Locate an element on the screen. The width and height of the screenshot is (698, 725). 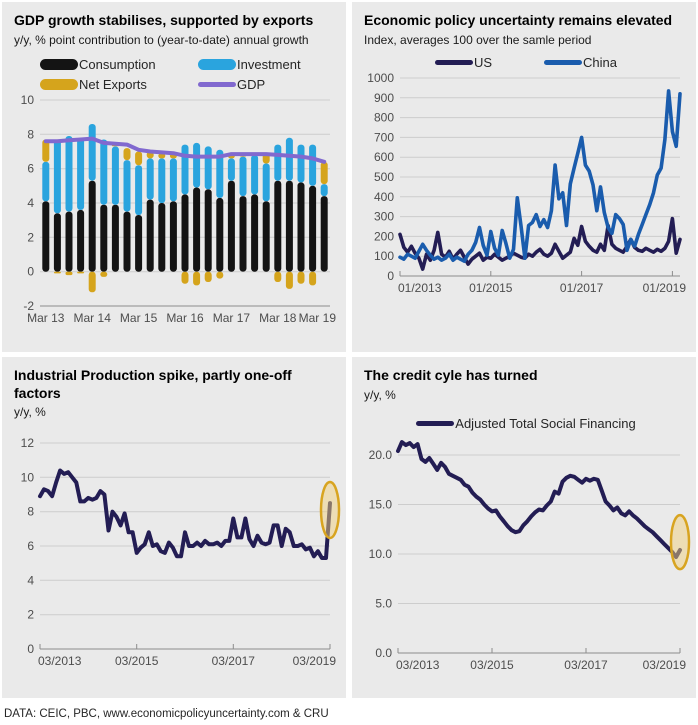
svg-text: 5.0 is located at coordinates (383, 603).